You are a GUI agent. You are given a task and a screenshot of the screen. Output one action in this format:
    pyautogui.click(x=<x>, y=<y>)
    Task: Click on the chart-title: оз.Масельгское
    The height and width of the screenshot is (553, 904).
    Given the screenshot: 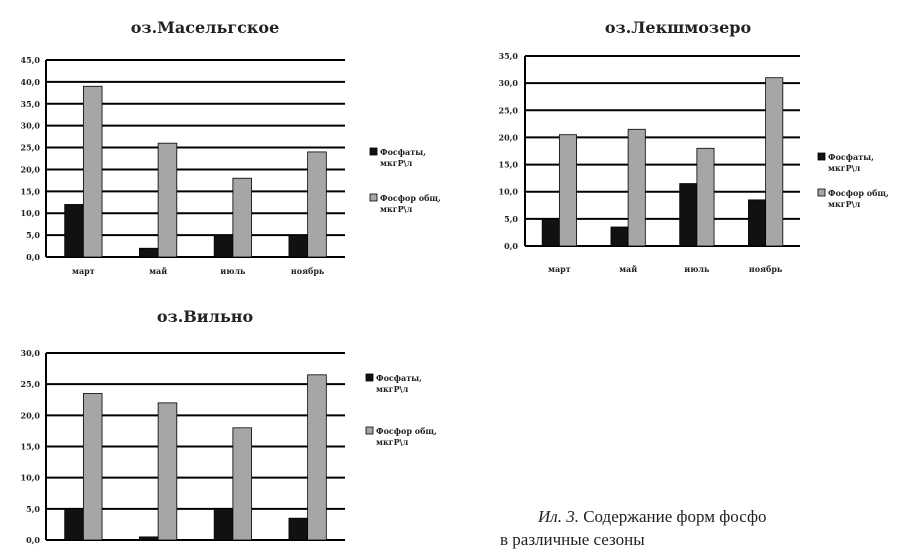 What is the action you would take?
    pyautogui.click(x=205, y=27)
    